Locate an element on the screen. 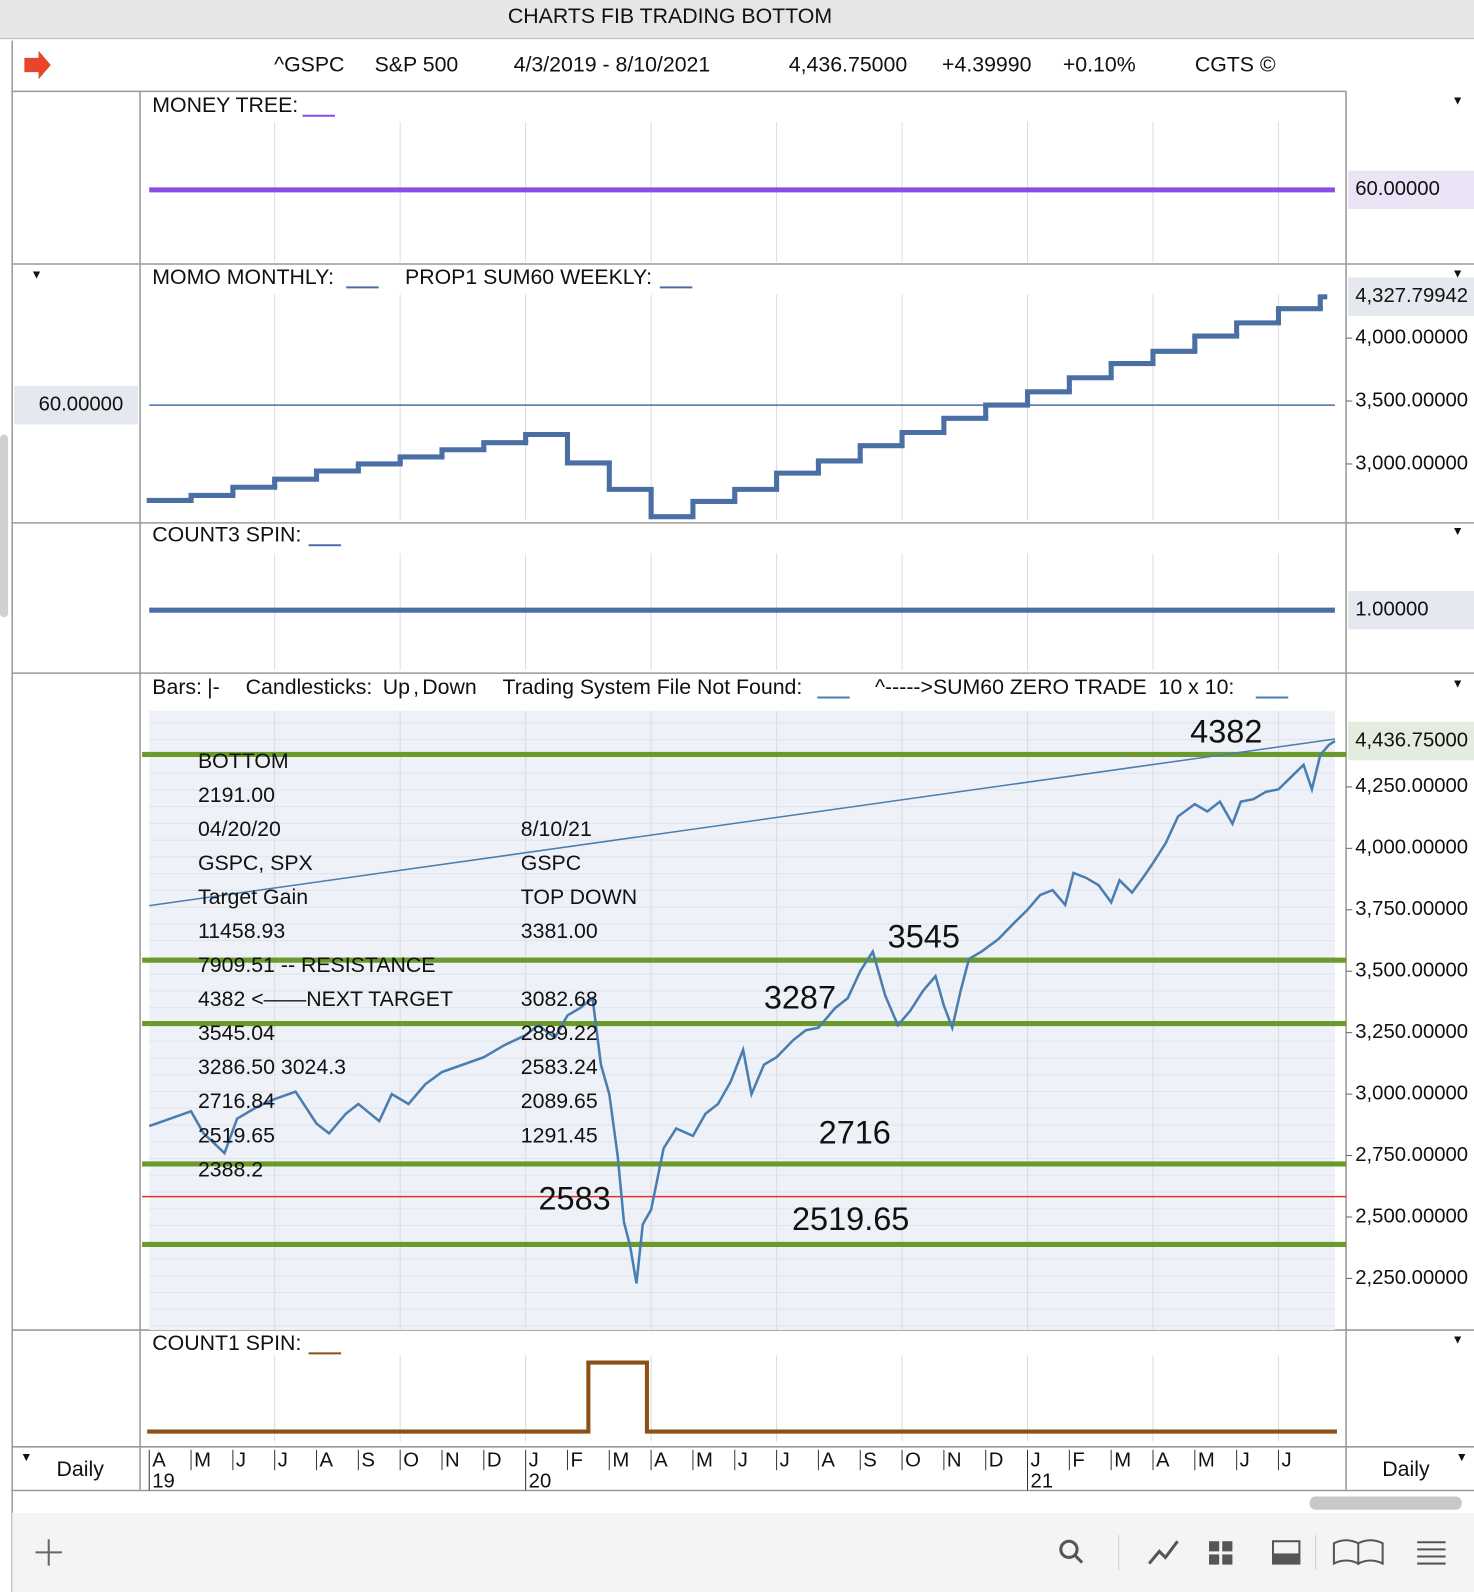 The width and height of the screenshot is (1474, 1592). note: 04/20/20 is located at coordinates (239, 829).